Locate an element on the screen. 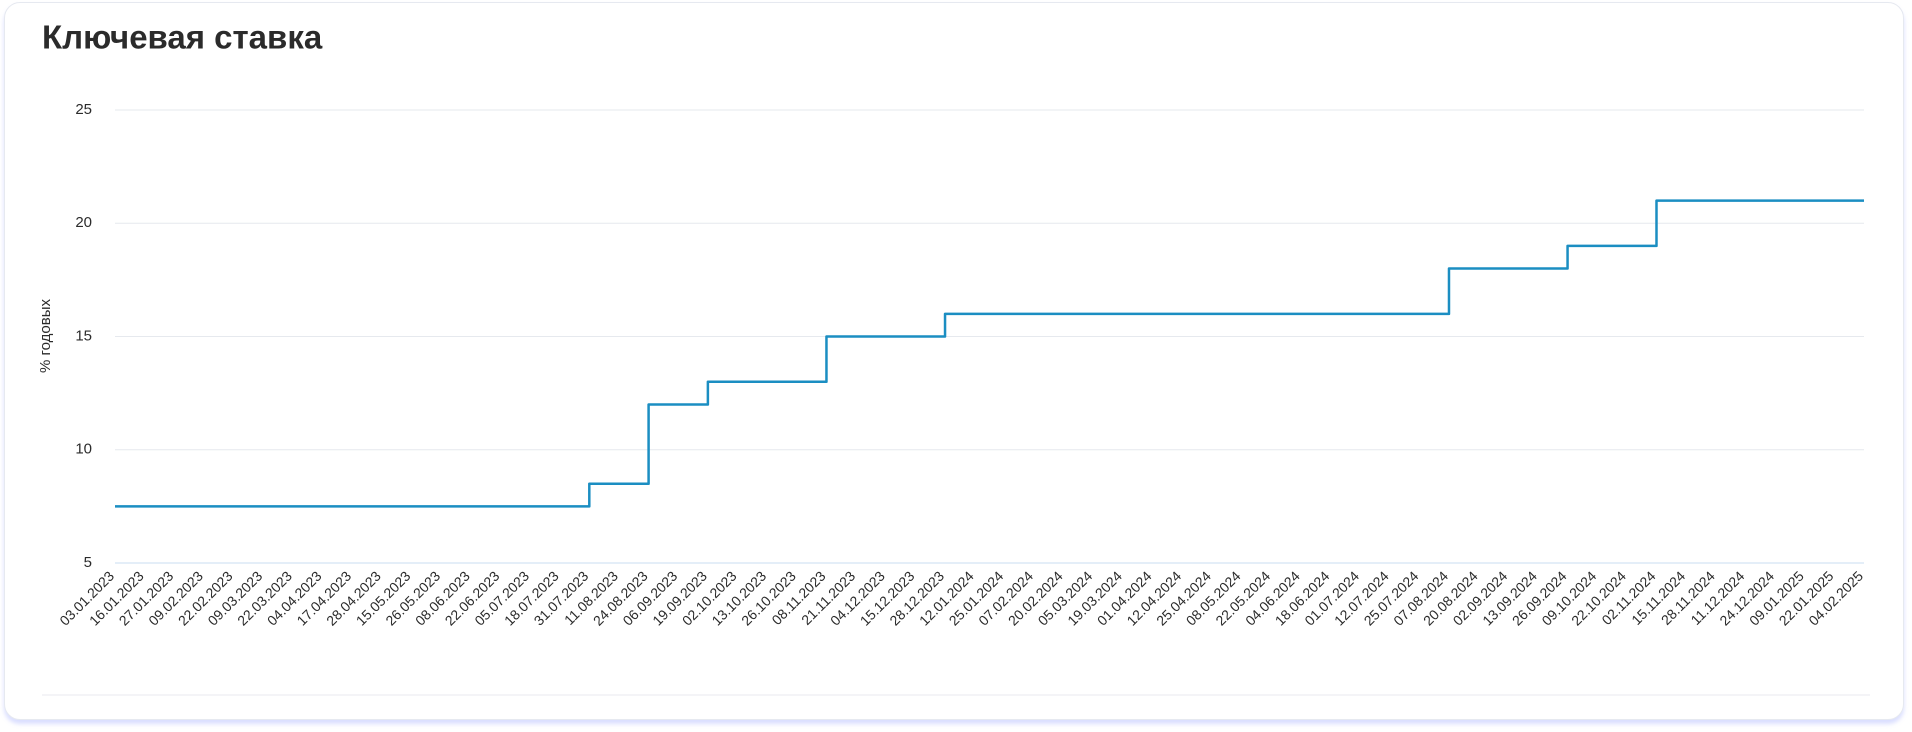  y-axis-label: % годовых is located at coordinates (45, 336).